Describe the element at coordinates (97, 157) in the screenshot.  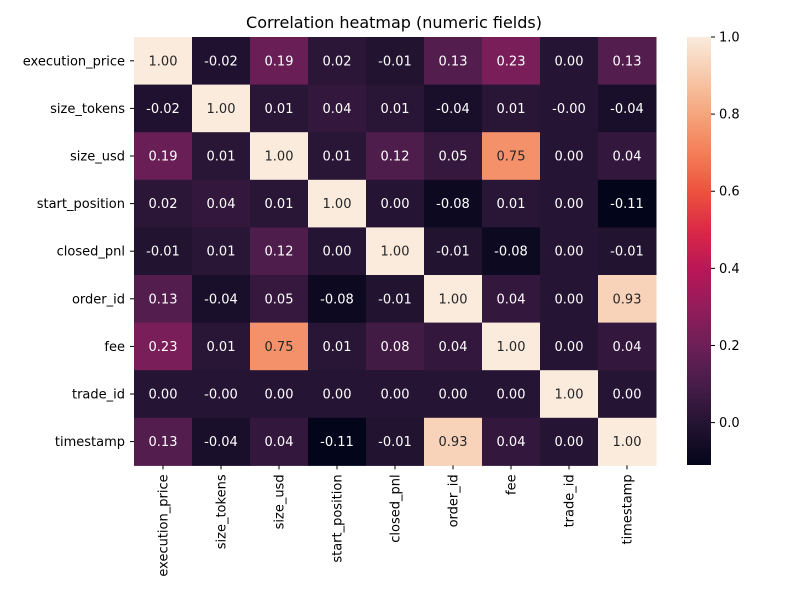
I see `row-tick-label: size_usd` at that location.